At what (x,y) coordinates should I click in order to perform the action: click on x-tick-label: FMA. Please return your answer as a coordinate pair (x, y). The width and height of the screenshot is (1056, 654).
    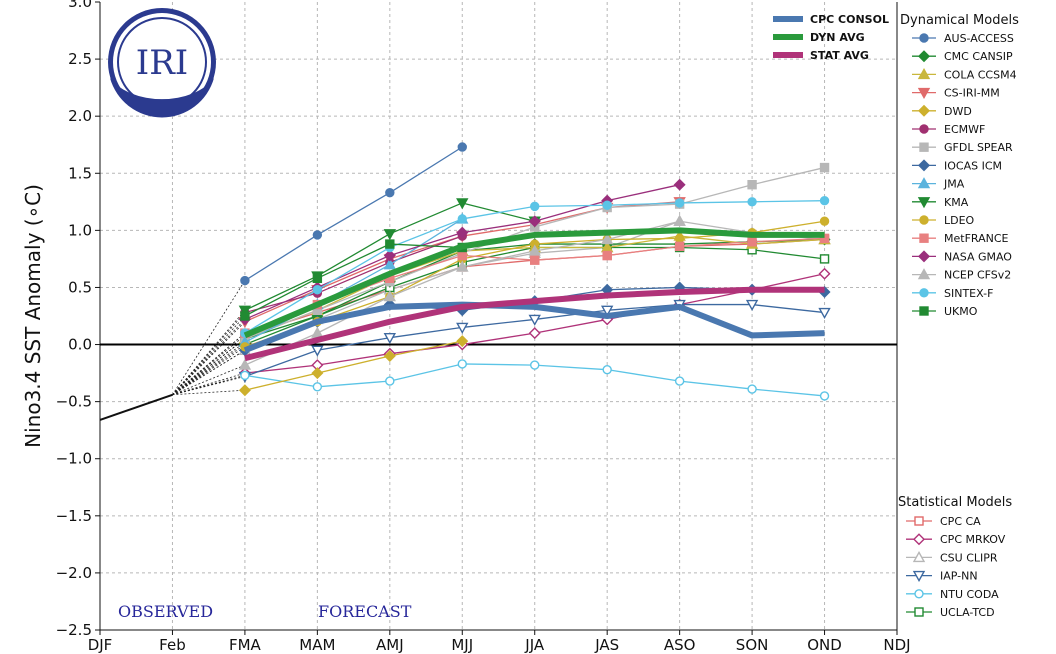
    Looking at the image, I should click on (245, 645).